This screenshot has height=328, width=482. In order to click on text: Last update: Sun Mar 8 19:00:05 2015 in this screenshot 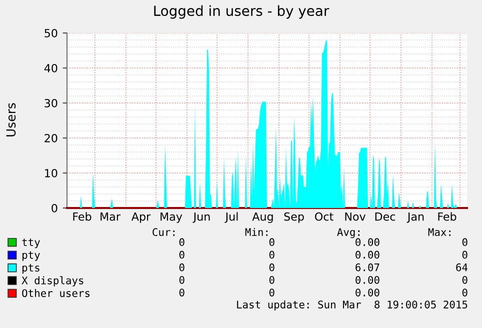, I will do `click(352, 305)`.